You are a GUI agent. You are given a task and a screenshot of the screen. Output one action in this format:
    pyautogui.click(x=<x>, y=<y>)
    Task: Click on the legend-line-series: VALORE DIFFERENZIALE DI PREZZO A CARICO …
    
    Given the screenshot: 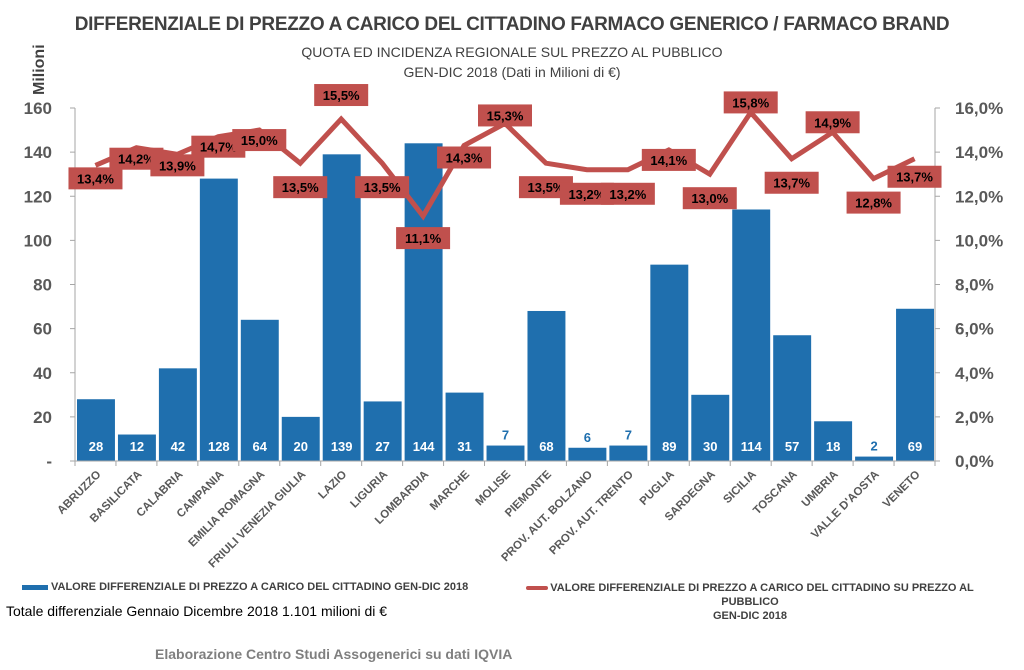 What is the action you would take?
    pyautogui.click(x=750, y=602)
    